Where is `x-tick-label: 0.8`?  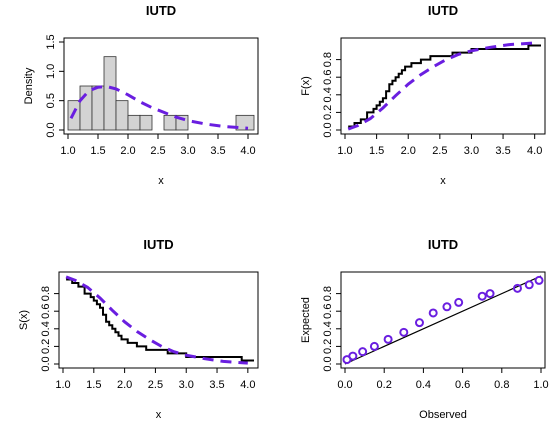 x-tick-label: 0.8 is located at coordinates (501, 385).